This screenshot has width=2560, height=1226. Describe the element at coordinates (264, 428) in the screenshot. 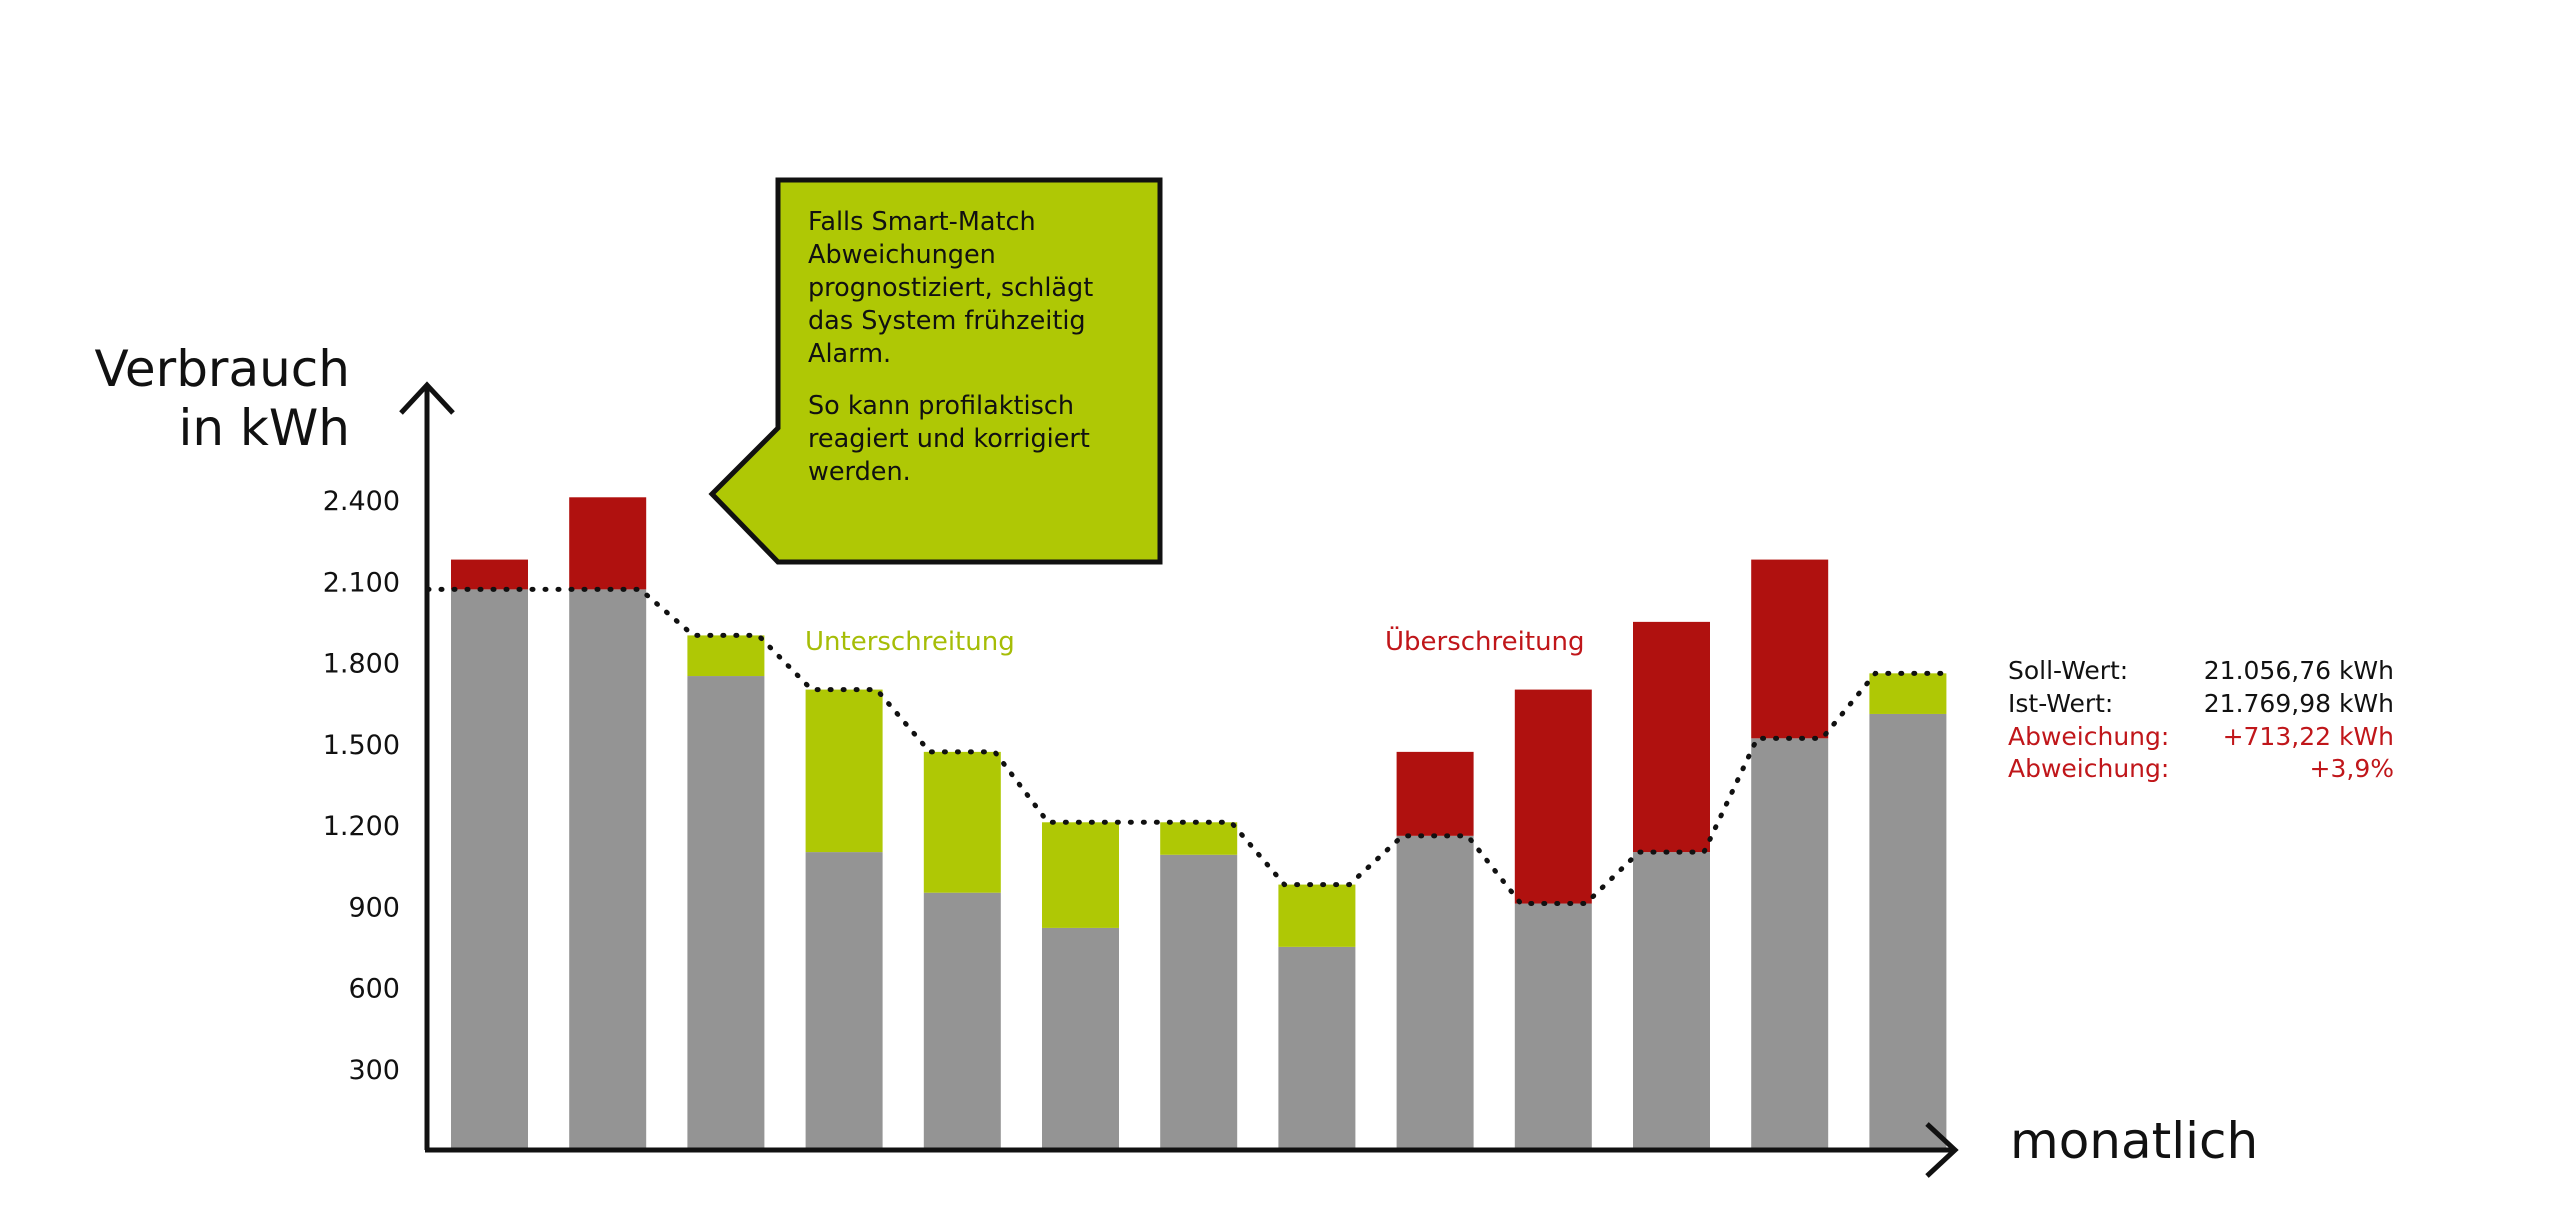

I see `y-axis-title-line2: in kWh` at that location.